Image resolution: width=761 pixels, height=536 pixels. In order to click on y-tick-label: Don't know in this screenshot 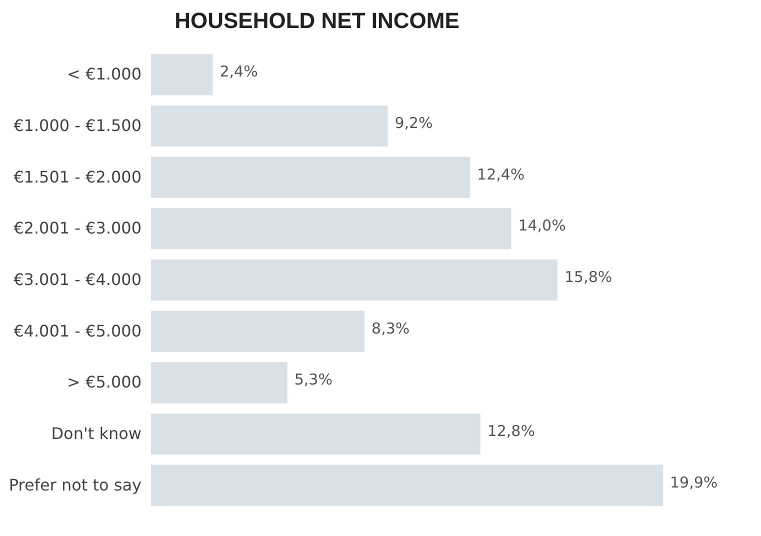, I will do `click(96, 433)`.